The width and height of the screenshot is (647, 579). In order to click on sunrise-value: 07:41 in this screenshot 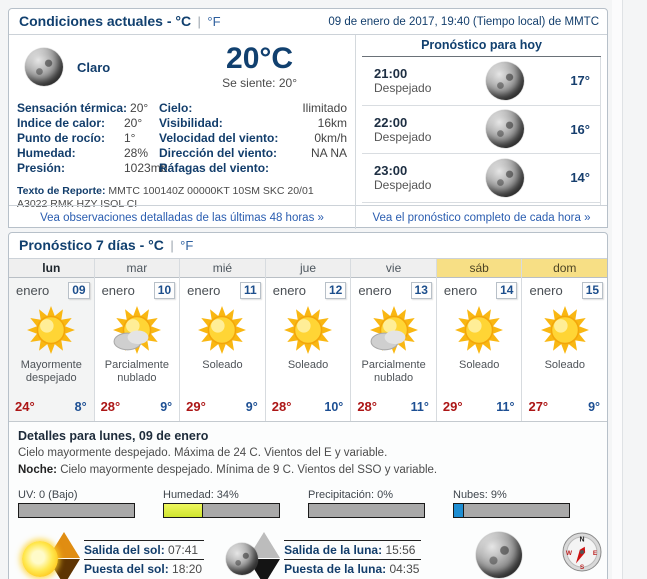, I will do `click(183, 550)`.